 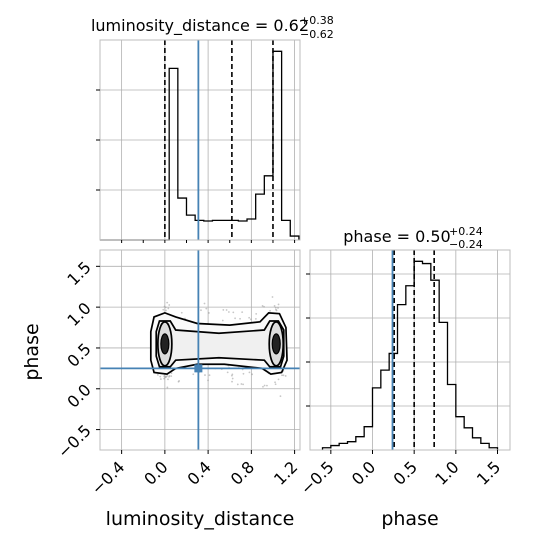 I want to click on truth-marker, so click(x=198, y=368).